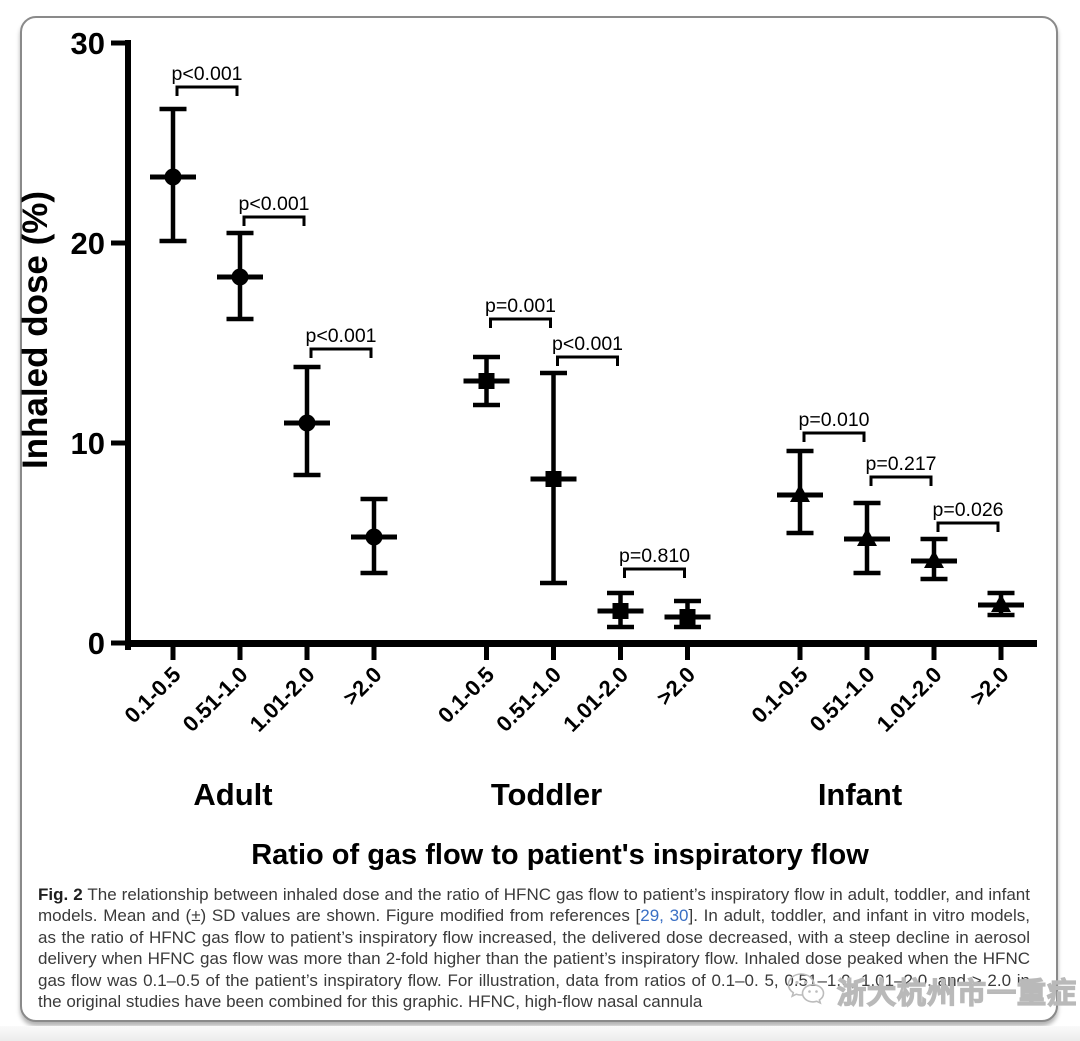  Describe the element at coordinates (35, 330) in the screenshot. I see `y-axis-title: Inhaled dose (%)` at that location.